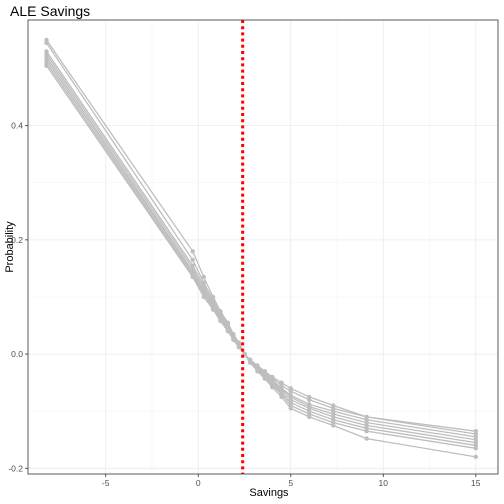 This screenshot has height=504, width=504. Describe the element at coordinates (476, 483) in the screenshot. I see `x-tick-label: 15` at that location.